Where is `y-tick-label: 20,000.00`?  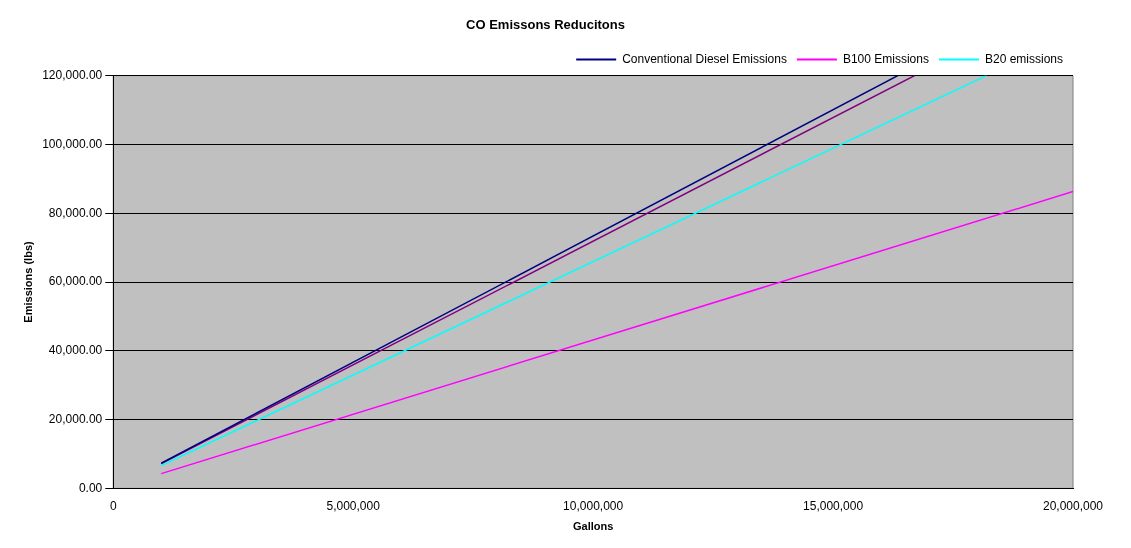 y-tick-label: 20,000.00 is located at coordinates (75, 418).